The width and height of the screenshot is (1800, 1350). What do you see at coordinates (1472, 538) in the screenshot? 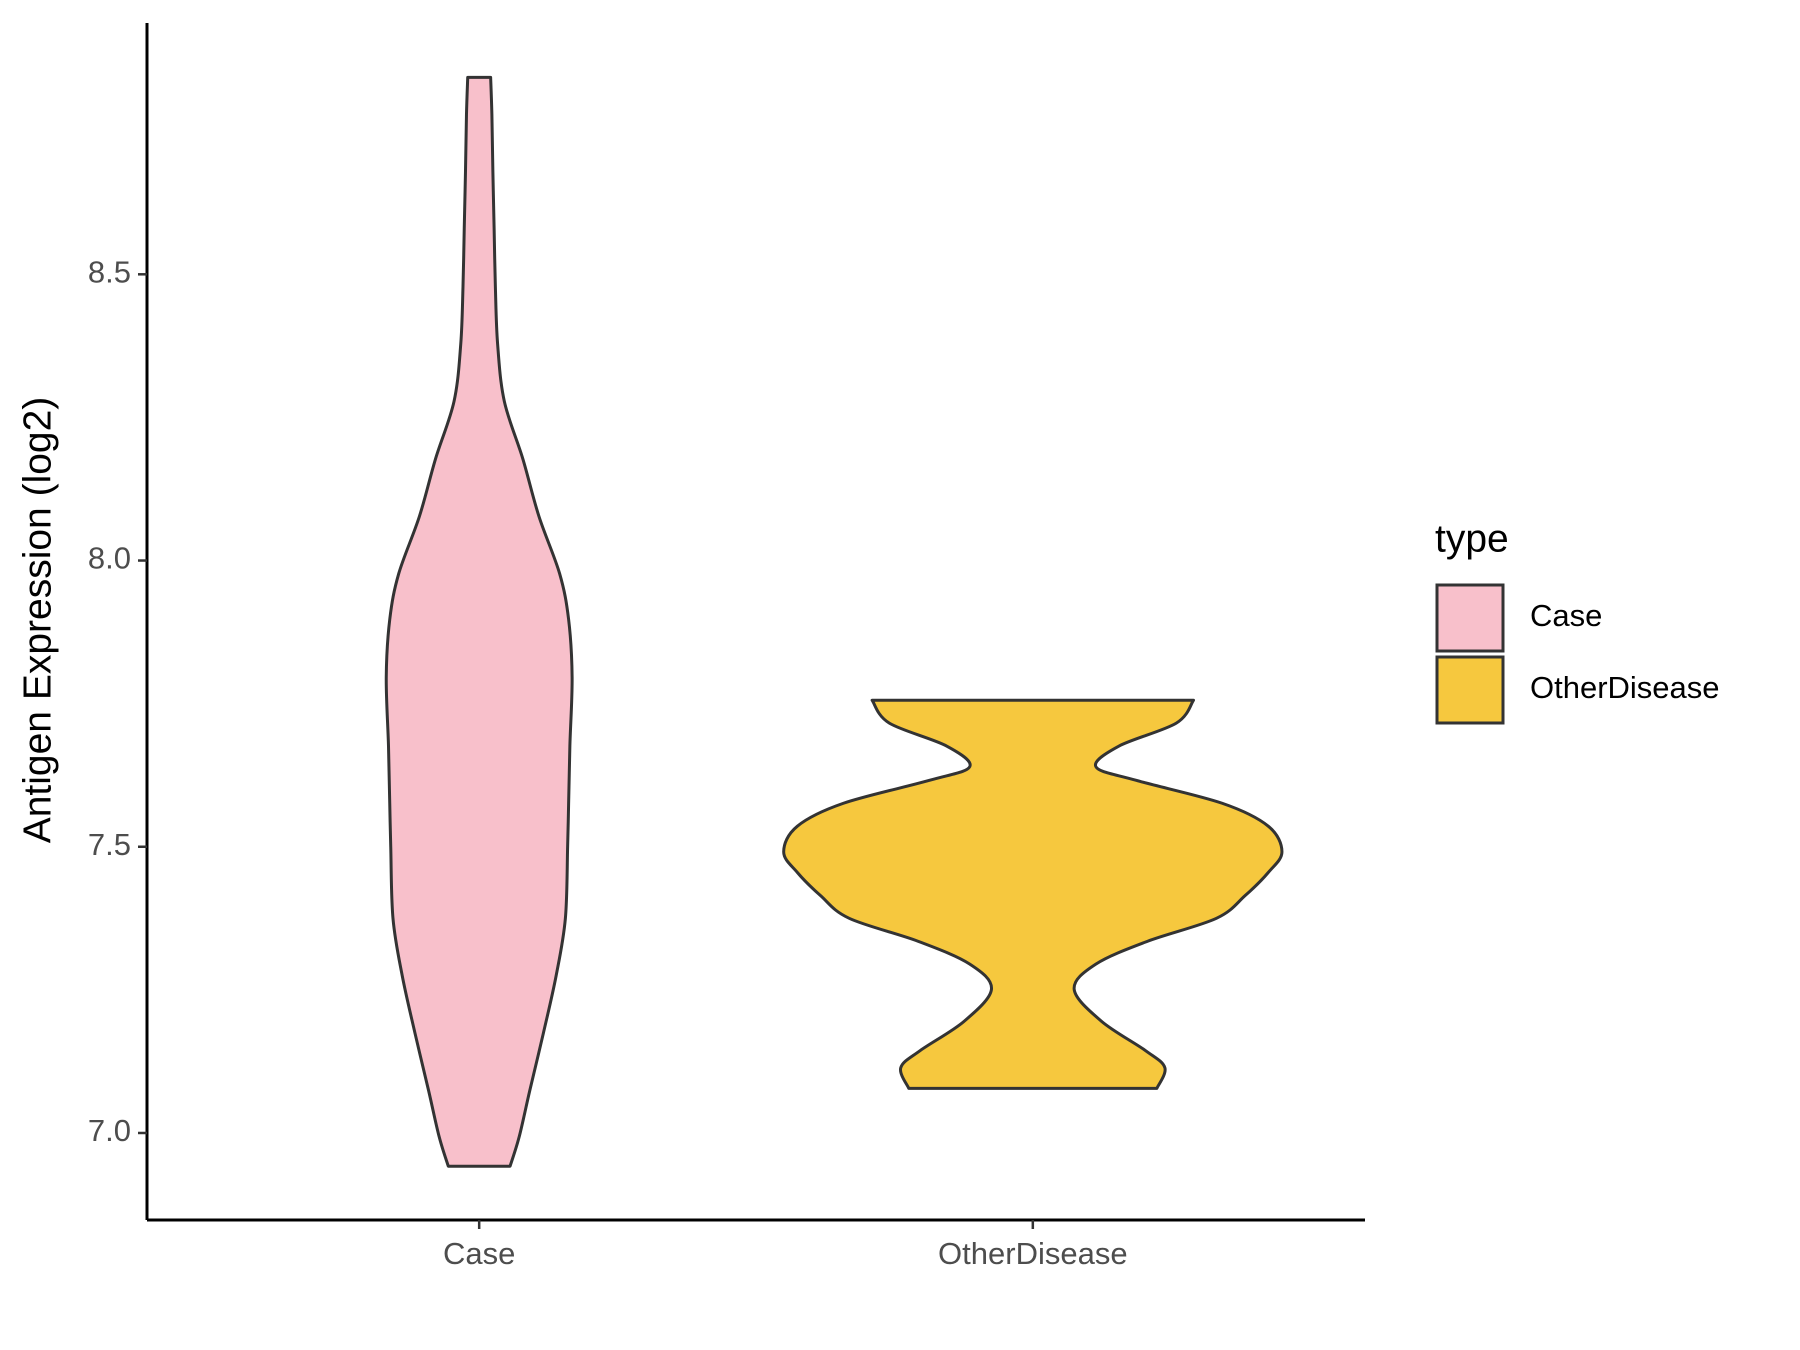
I see `legend-title: type` at bounding box center [1472, 538].